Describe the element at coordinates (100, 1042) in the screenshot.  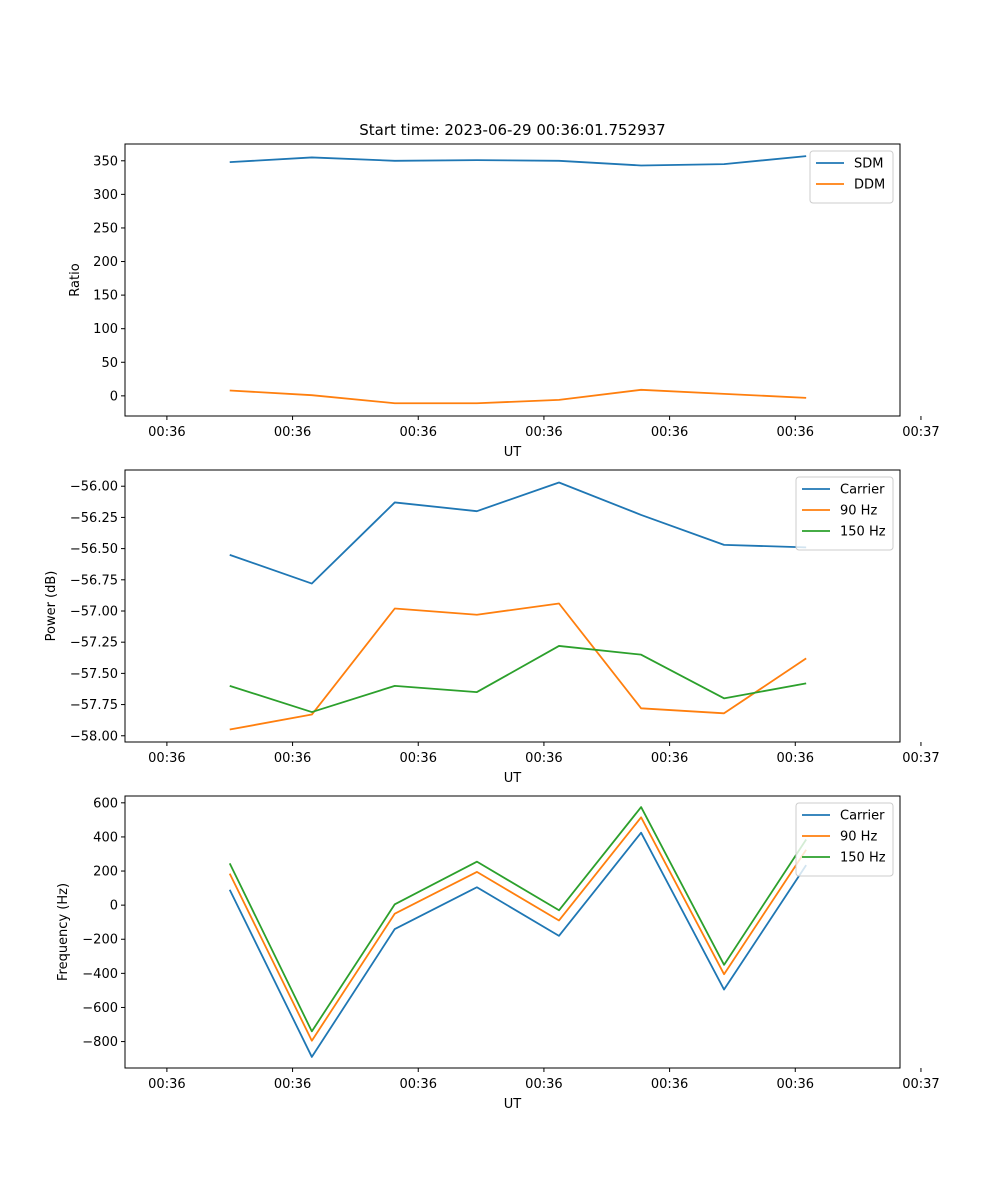
I see `frequency-y-tick-label: −800` at that location.